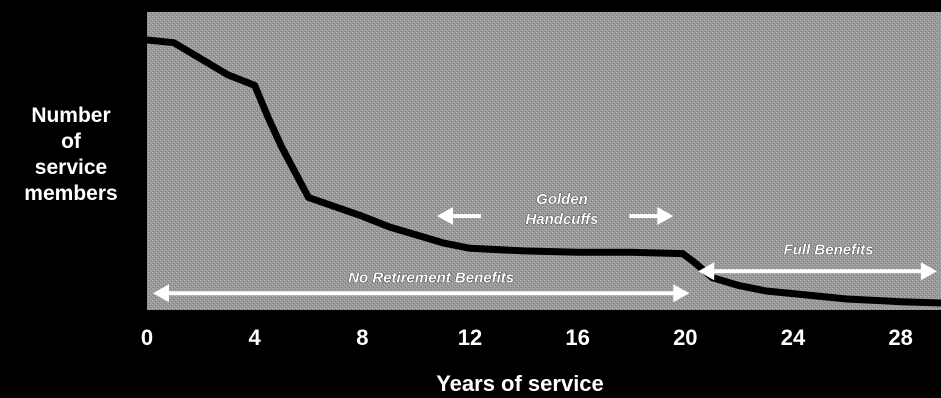 The image size is (941, 398). I want to click on annotation-full-benefits: Full Benefits, so click(829, 249).